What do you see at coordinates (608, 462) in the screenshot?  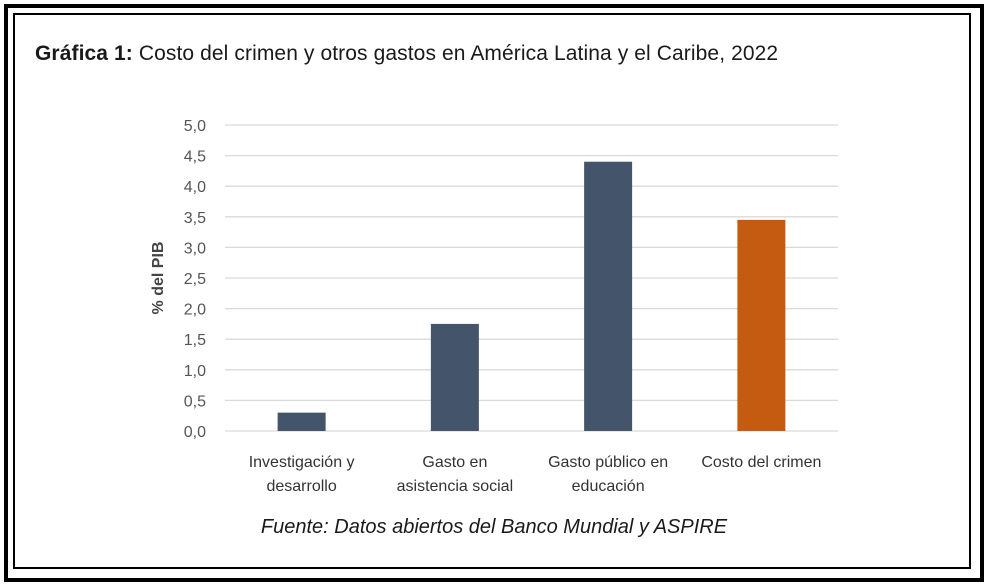 I see `x-category-label: Gasto público en` at bounding box center [608, 462].